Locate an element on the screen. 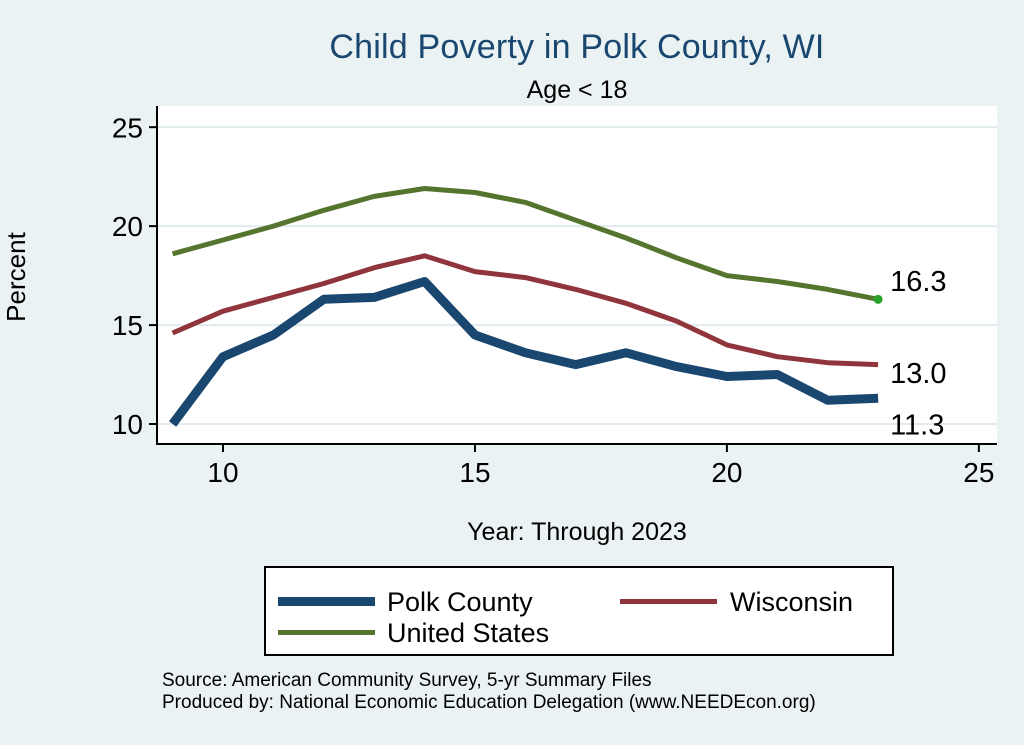 The image size is (1024, 745). end-value-label-united-states: 16.3 is located at coordinates (918, 282).